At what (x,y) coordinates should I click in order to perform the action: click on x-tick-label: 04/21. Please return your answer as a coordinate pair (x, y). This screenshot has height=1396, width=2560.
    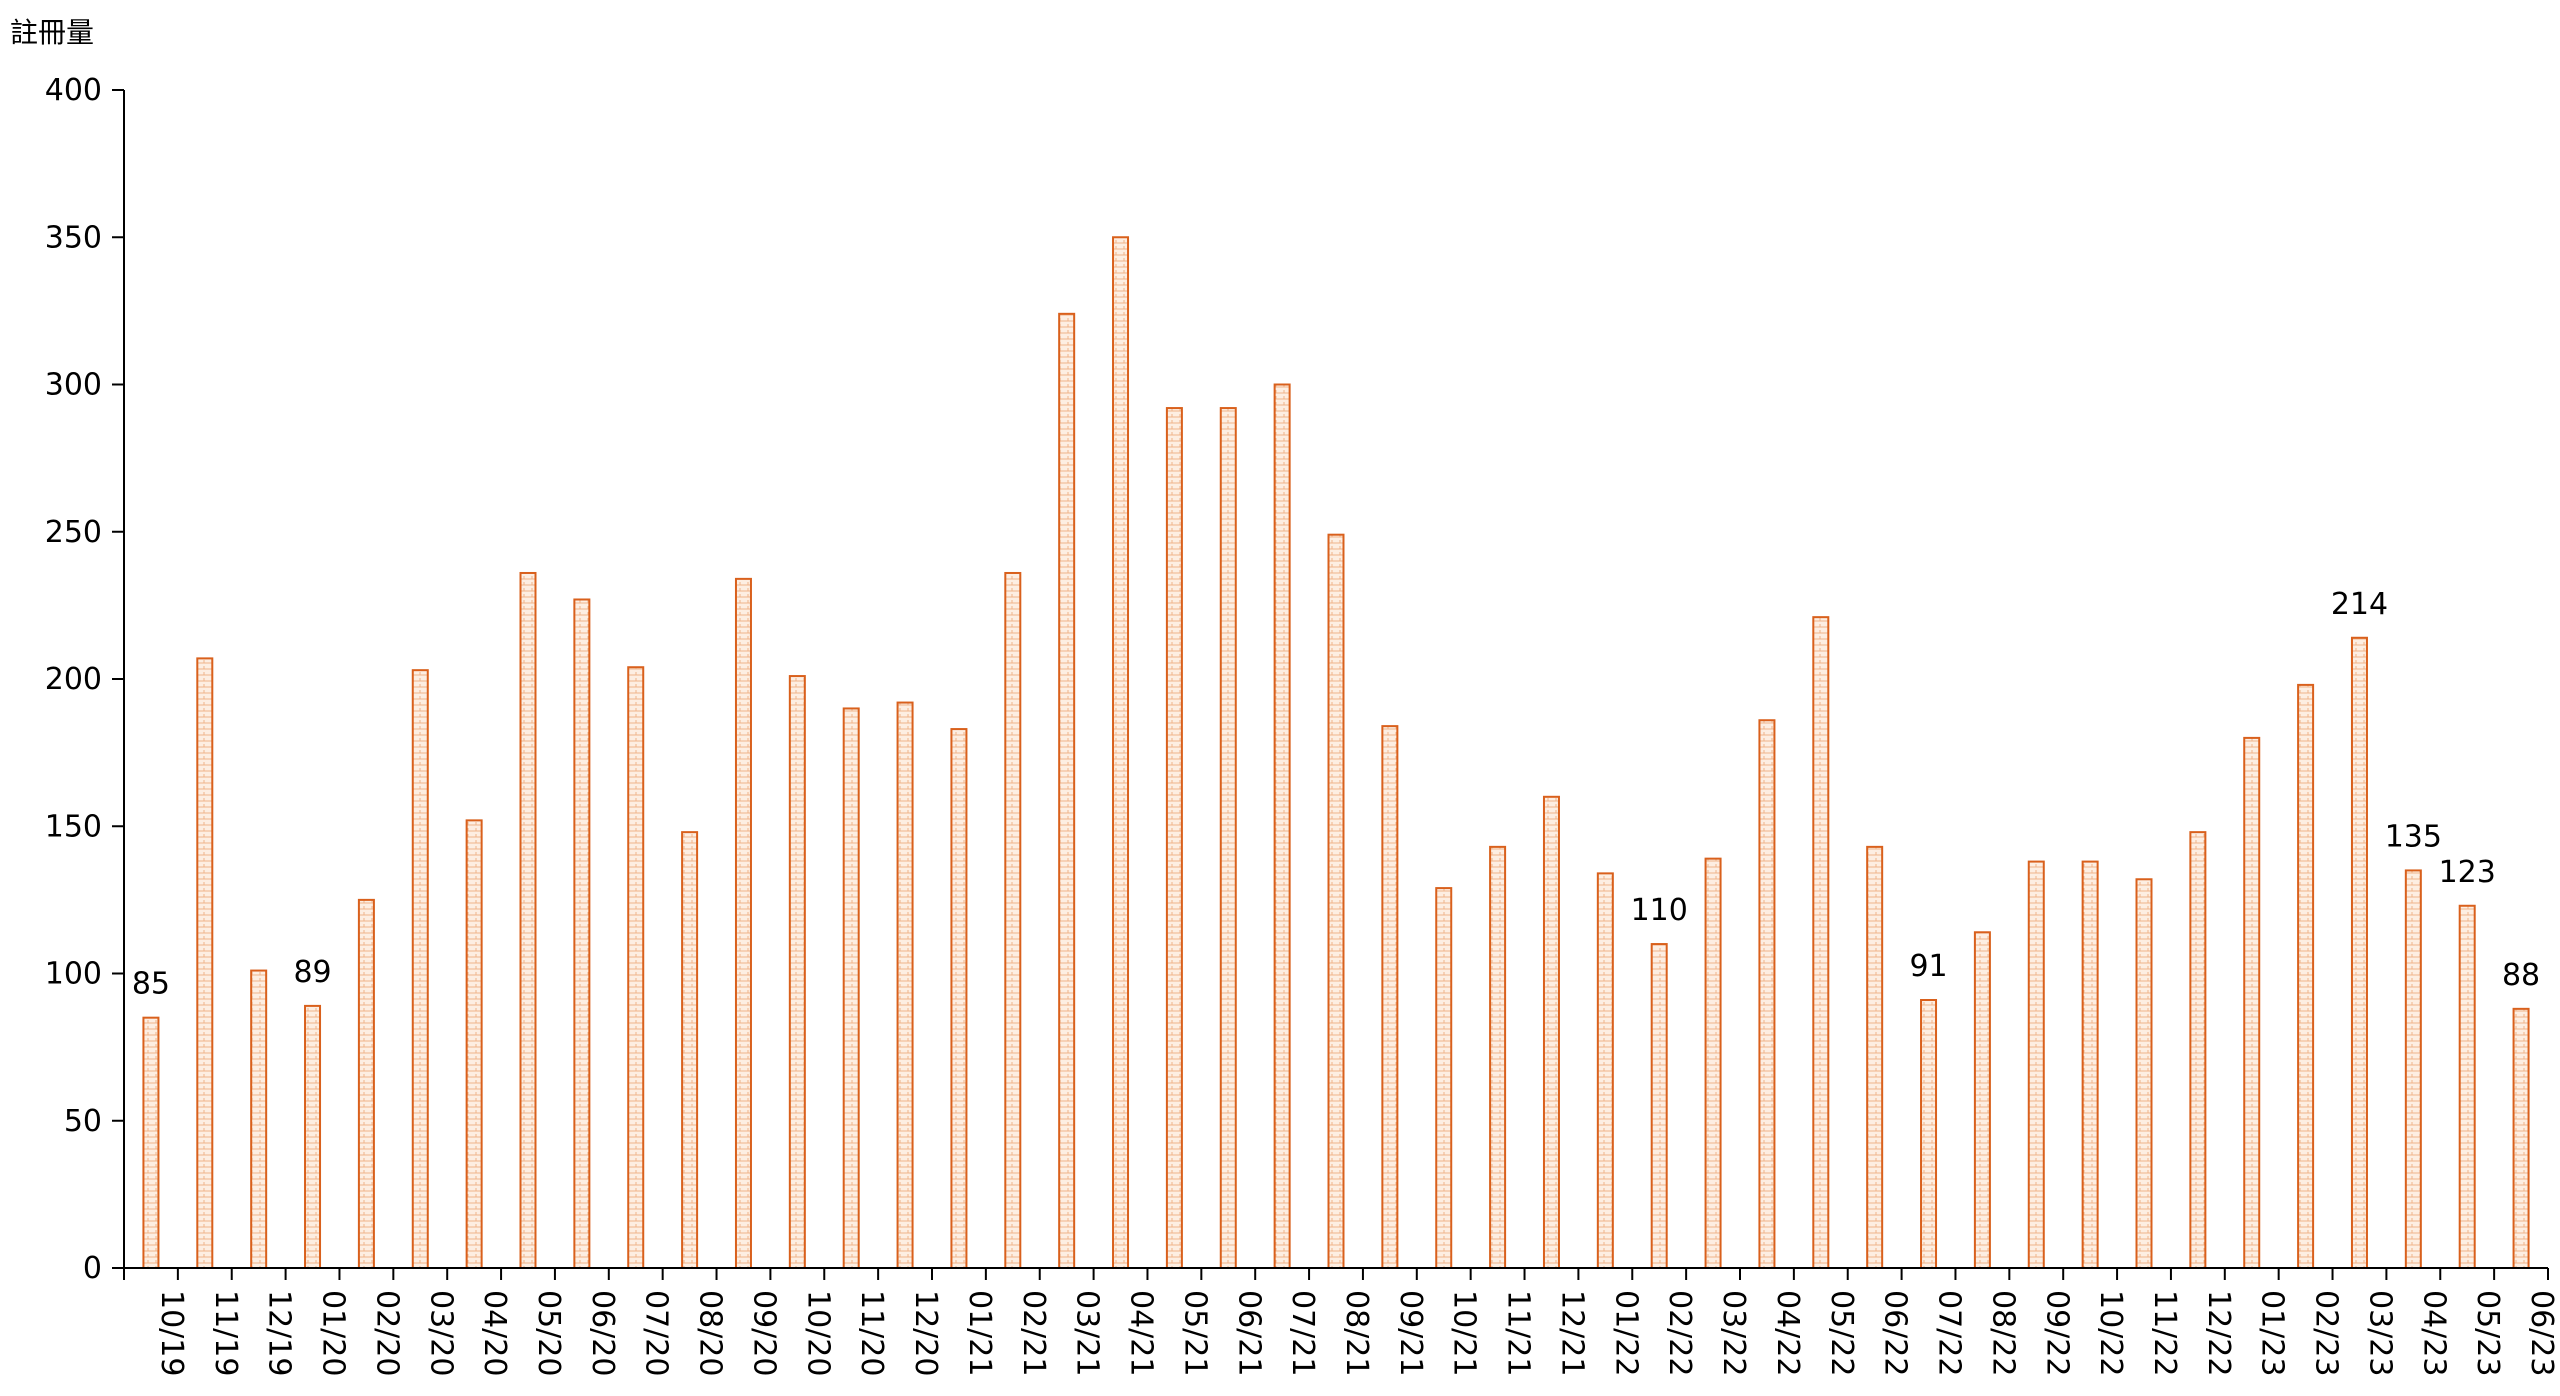
    Looking at the image, I should click on (1141, 1333).